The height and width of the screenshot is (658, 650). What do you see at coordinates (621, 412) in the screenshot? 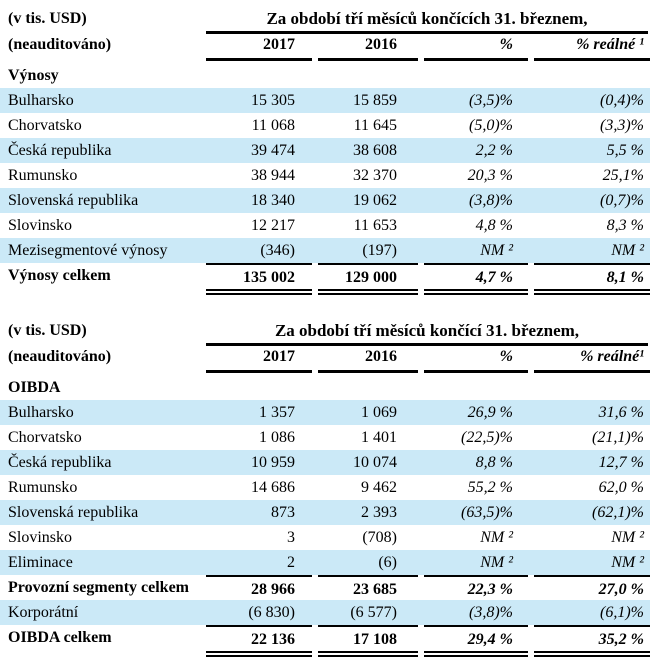
I see `value-pct-real: 31,6 %` at bounding box center [621, 412].